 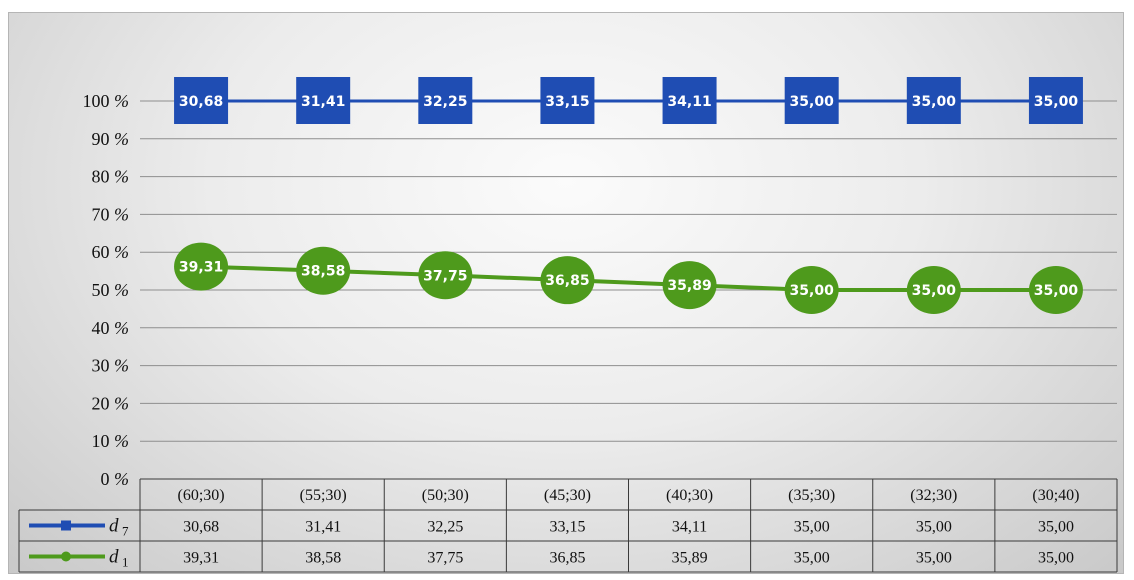 I want to click on table-cell-value: 31,41, so click(x=323, y=527).